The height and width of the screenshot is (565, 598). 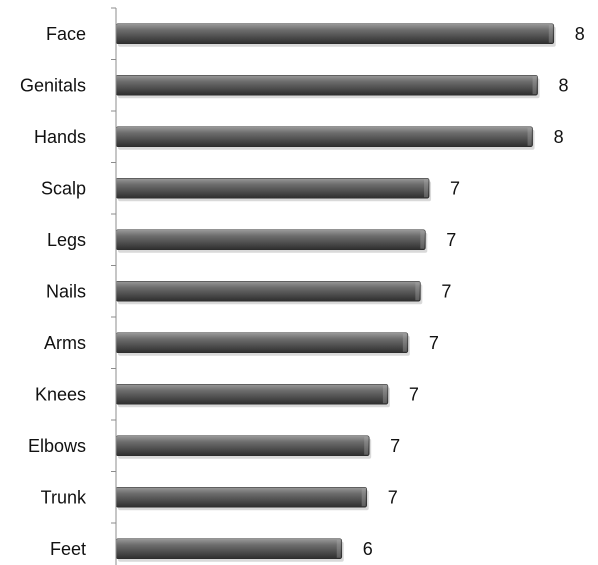 What do you see at coordinates (60, 137) in the screenshot?
I see `category-label: Hands` at bounding box center [60, 137].